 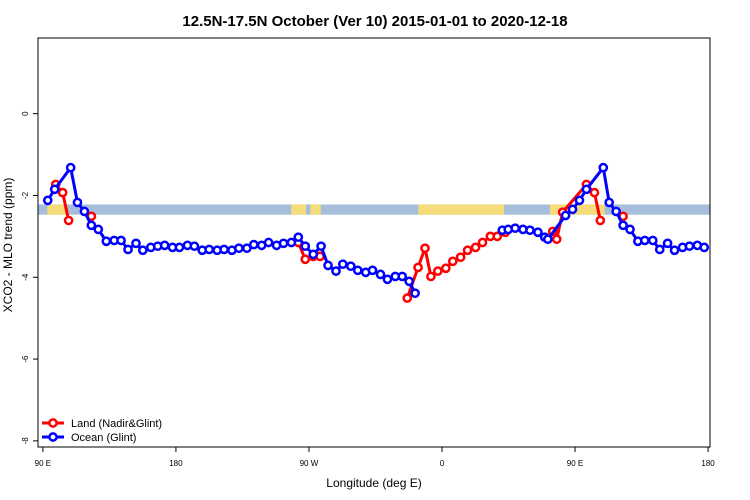 I want to click on ocean-band, so click(x=374, y=209).